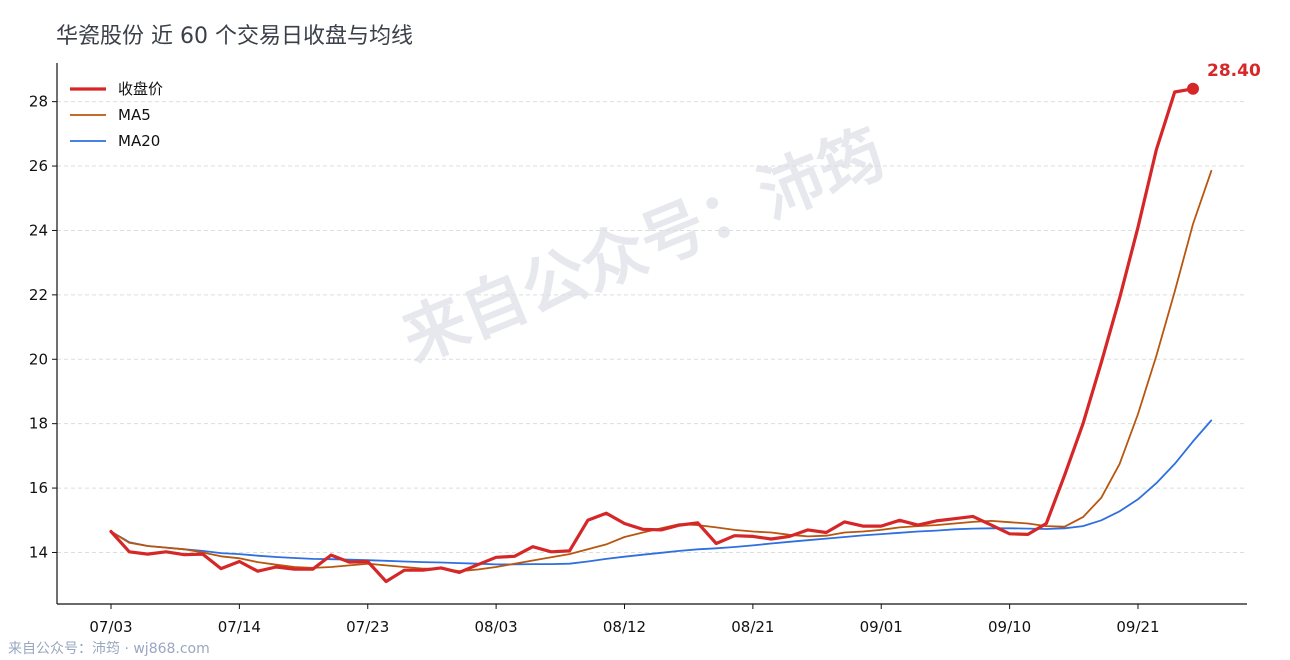 The image size is (1290, 660). Describe the element at coordinates (139, 141) in the screenshot. I see `legend-label-ma20: MA20` at that location.